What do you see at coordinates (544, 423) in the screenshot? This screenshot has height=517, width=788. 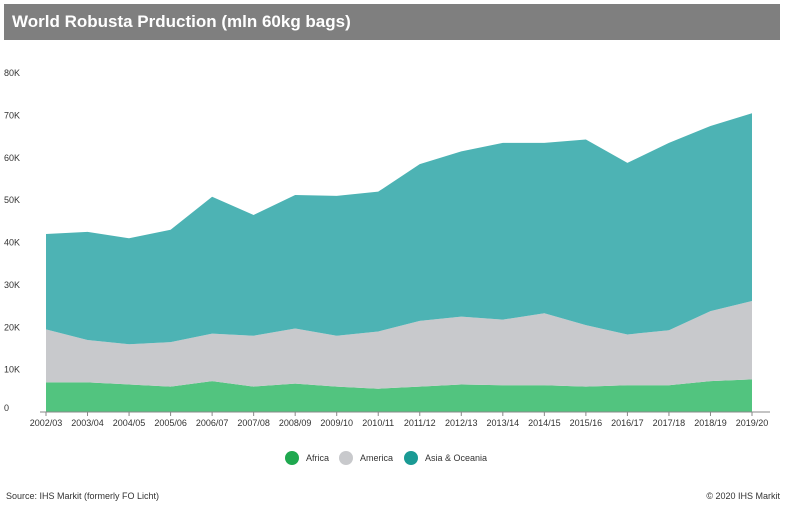 I see `x-tick-label: 2014/15` at bounding box center [544, 423].